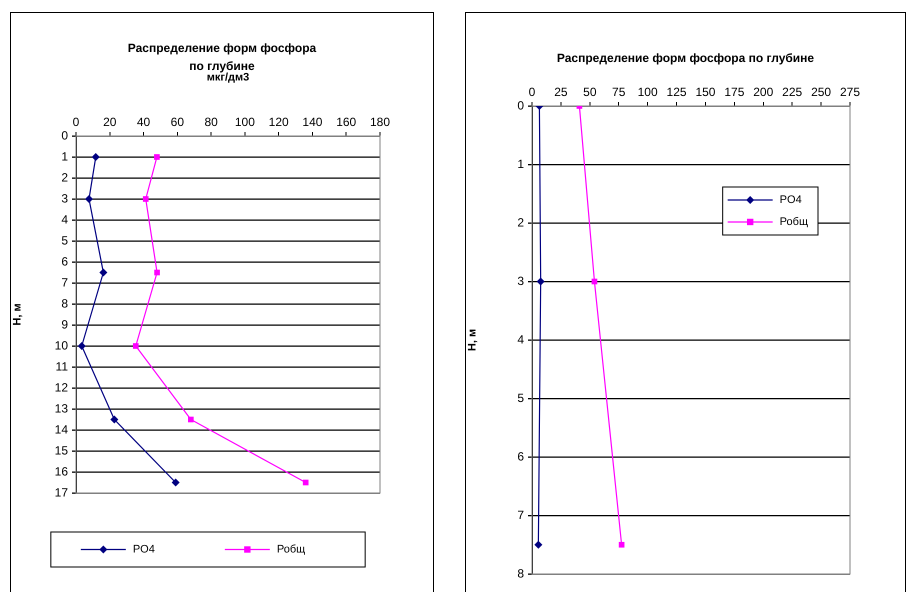 This screenshot has height=592, width=911. I want to click on x-tick-label: 225, so click(792, 92).